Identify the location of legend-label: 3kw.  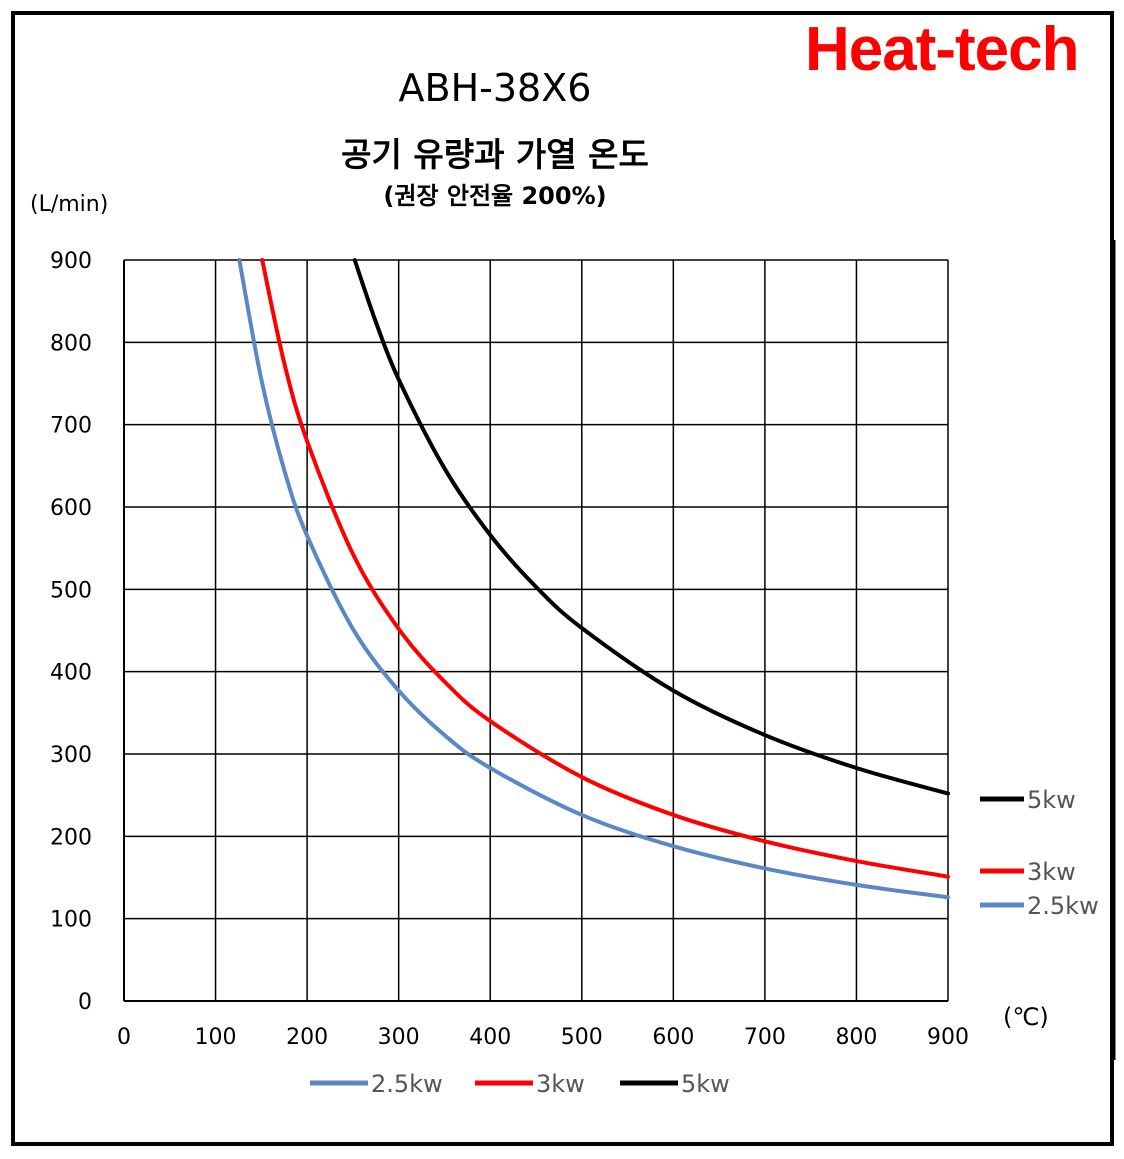
(560, 1084).